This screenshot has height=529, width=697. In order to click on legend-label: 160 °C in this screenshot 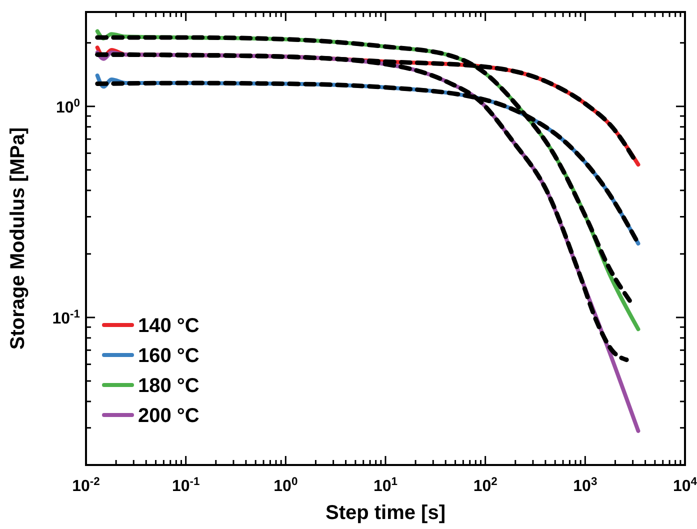, I will do `click(169, 356)`.